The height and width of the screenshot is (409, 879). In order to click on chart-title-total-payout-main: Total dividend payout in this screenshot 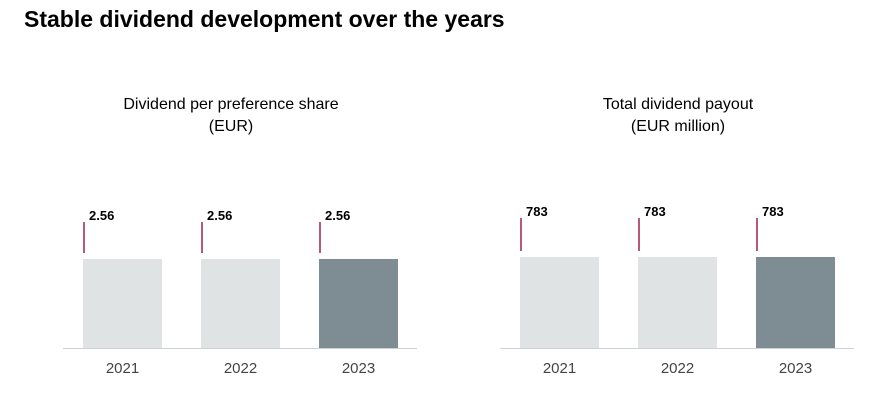, I will do `click(678, 104)`.